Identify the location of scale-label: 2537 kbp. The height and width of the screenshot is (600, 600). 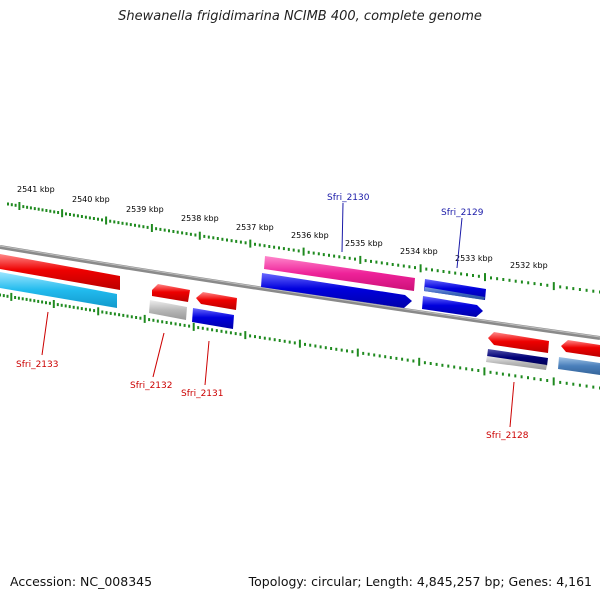
(255, 227).